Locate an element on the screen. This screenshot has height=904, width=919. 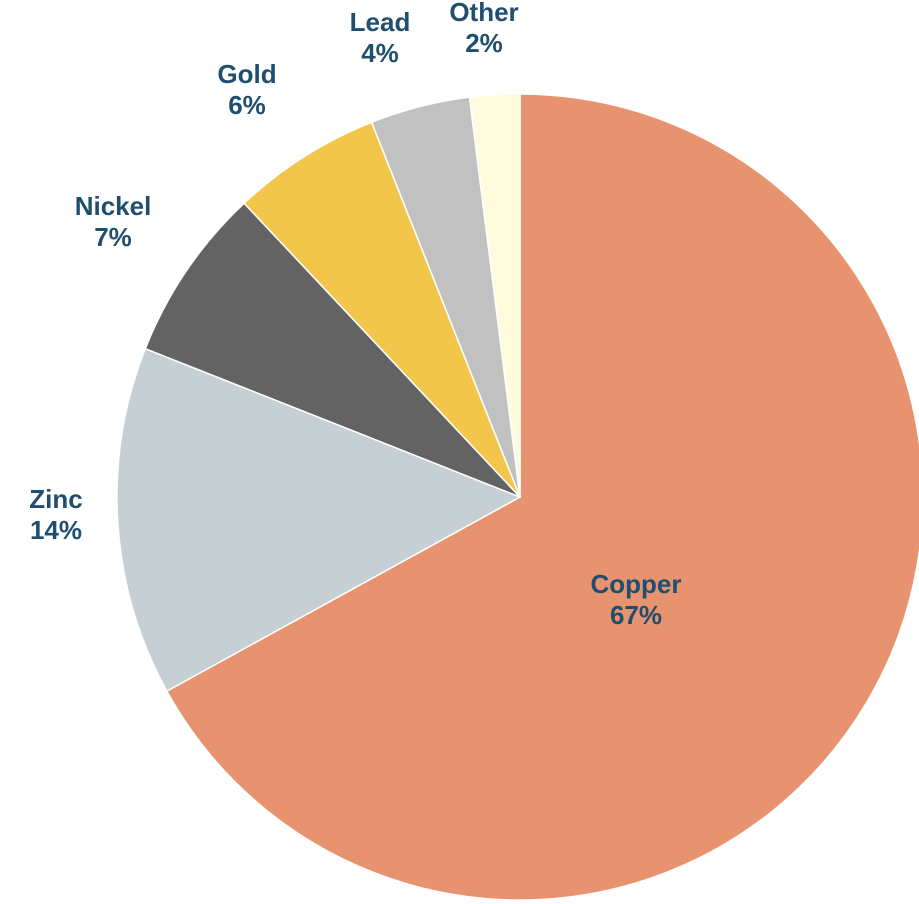
slice-value-zinc: 14% is located at coordinates (56, 530).